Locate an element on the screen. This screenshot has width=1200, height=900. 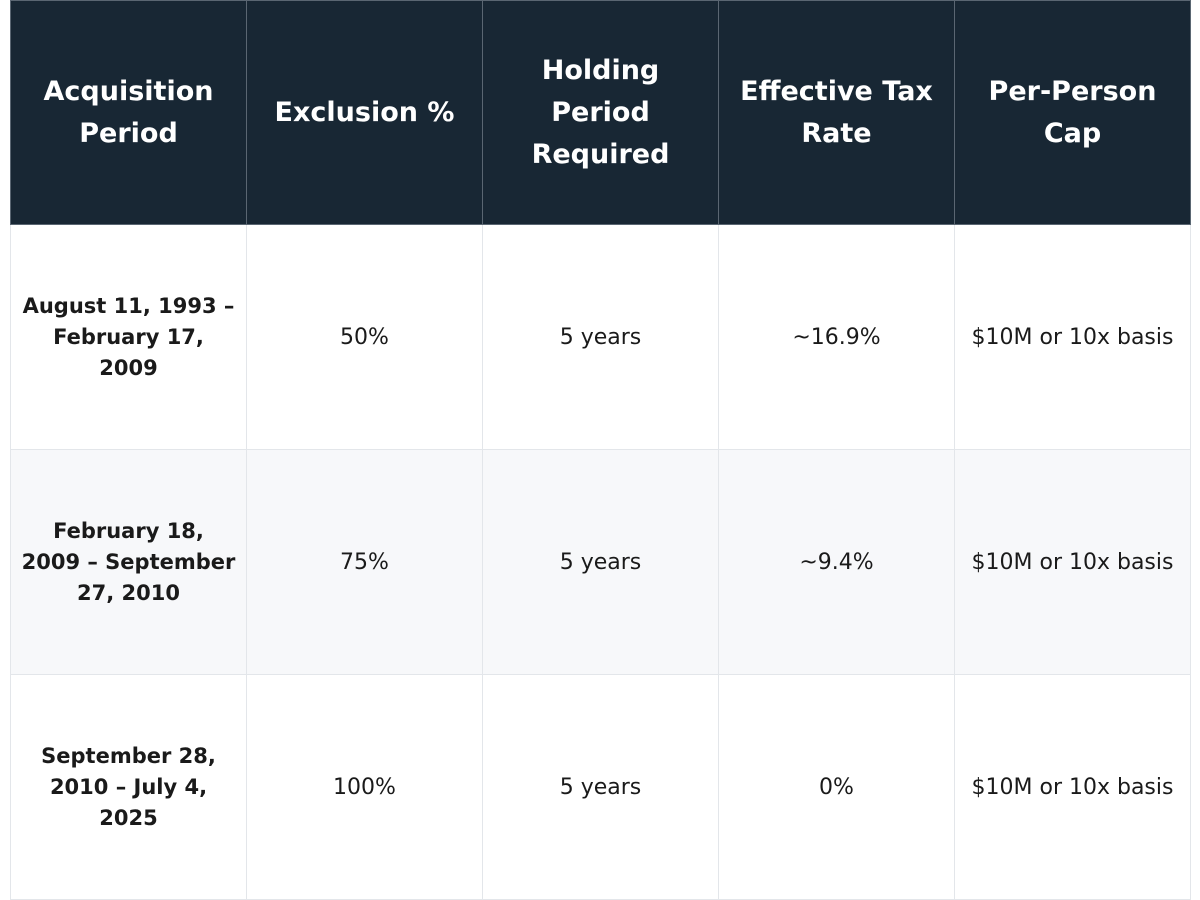
header-acquisition-period: Acquisition Period is located at coordinates (128, 112).